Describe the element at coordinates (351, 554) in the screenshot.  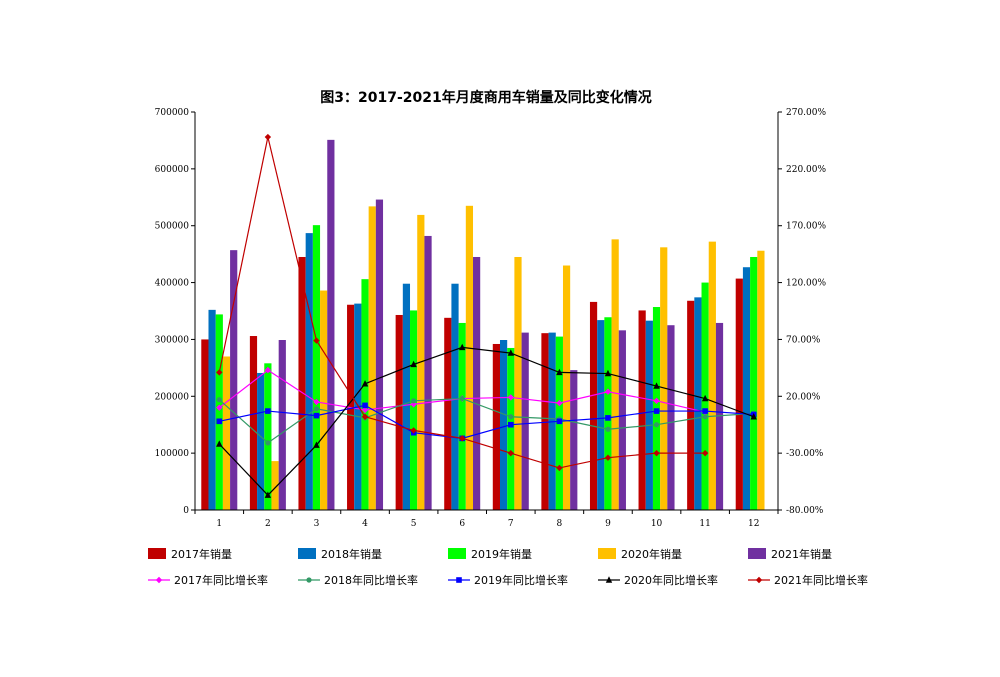
I see `legend-label: 2018年销量` at that location.